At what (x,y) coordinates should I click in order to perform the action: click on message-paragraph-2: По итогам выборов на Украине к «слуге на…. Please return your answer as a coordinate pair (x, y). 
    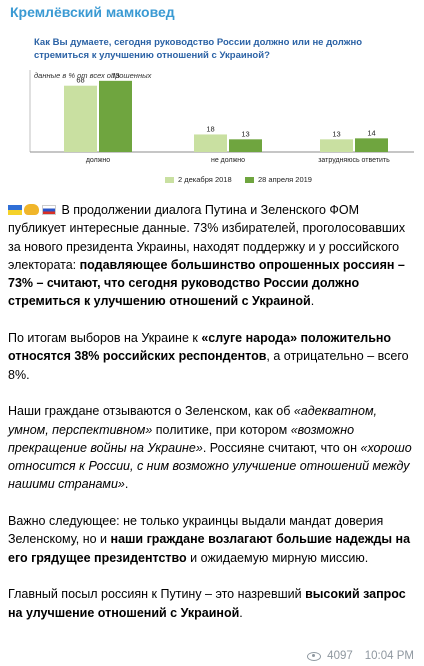
    Looking at the image, I should click on (208, 356).